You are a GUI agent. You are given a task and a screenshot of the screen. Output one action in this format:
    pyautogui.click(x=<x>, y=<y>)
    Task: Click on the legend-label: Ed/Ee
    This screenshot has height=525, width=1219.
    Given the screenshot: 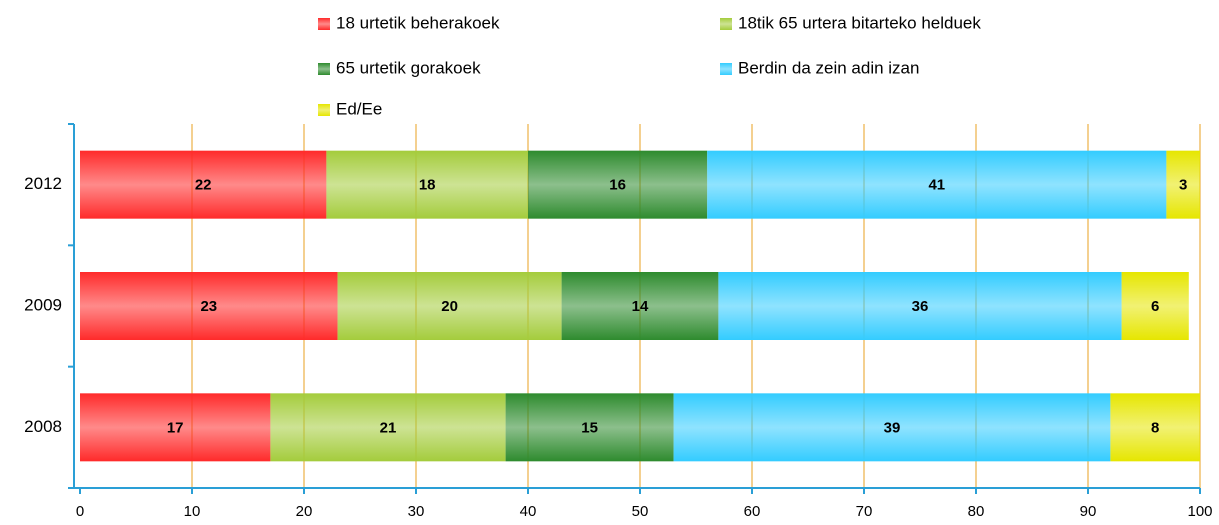 What is the action you would take?
    pyautogui.click(x=359, y=108)
    